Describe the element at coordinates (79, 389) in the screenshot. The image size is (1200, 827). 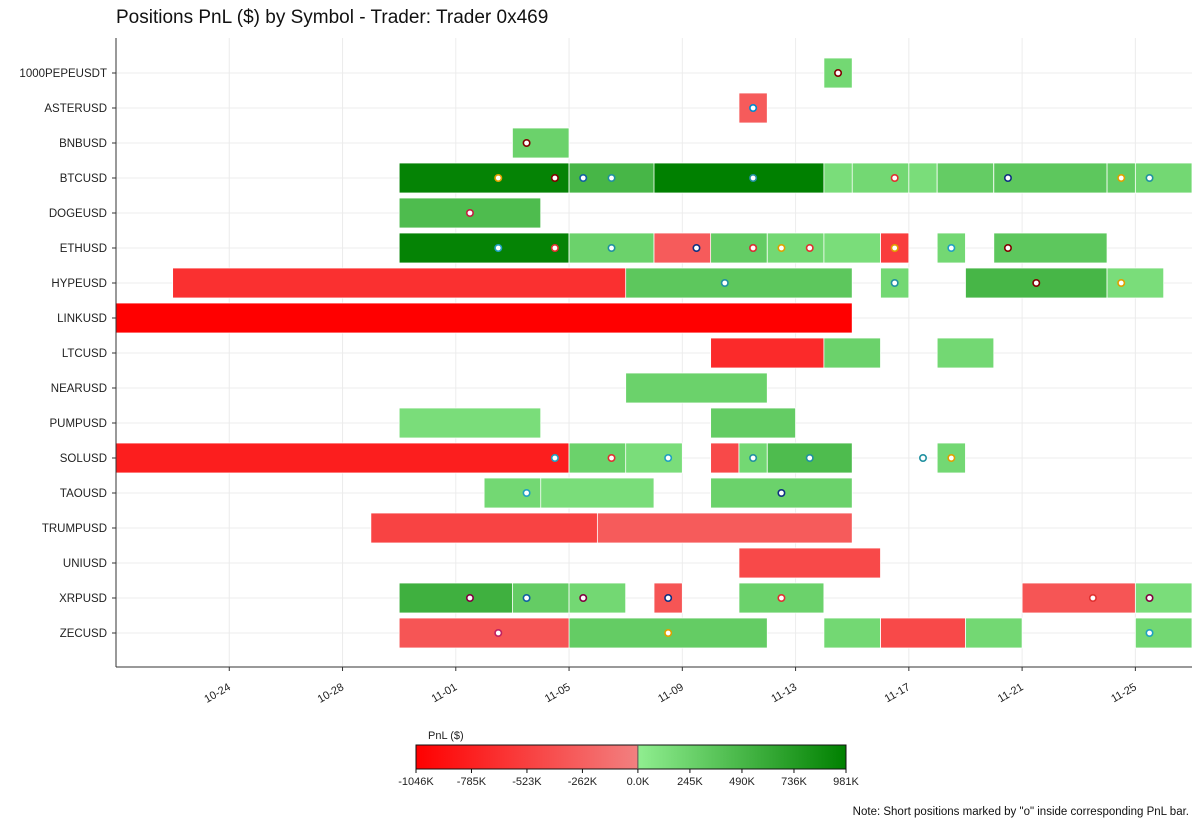
I see `y-tick-label: NEARUSD` at that location.